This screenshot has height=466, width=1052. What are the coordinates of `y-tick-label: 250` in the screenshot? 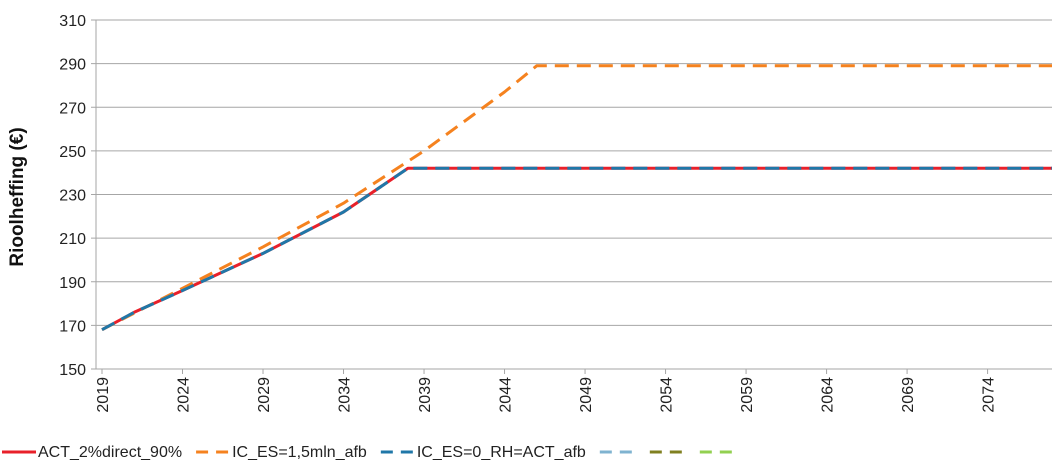 It's located at (72, 152).